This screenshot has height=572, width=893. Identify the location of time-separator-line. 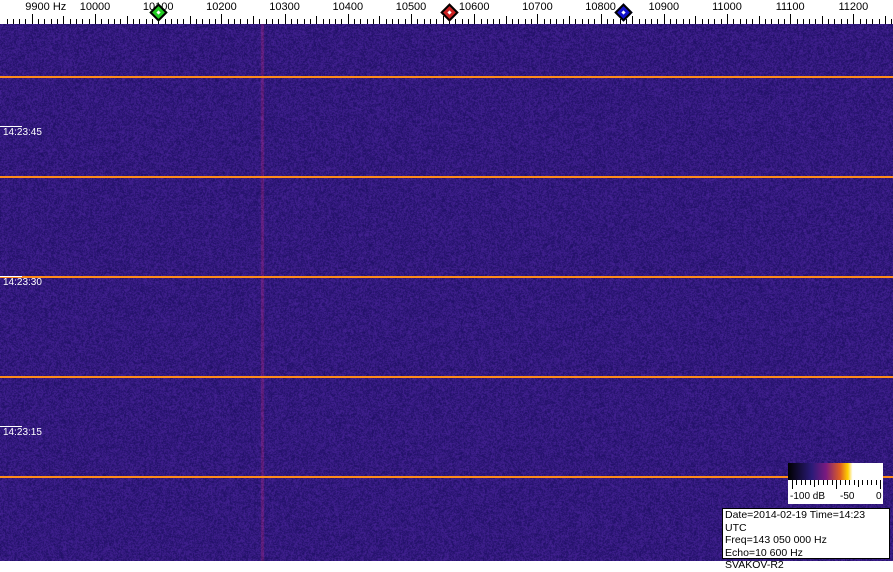
(446, 477).